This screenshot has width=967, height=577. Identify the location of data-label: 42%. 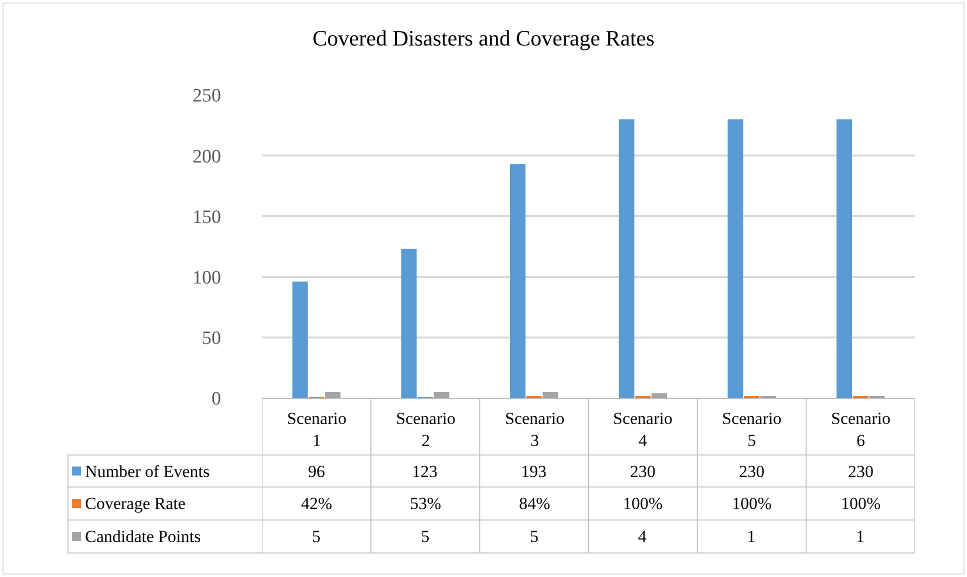
(316, 503).